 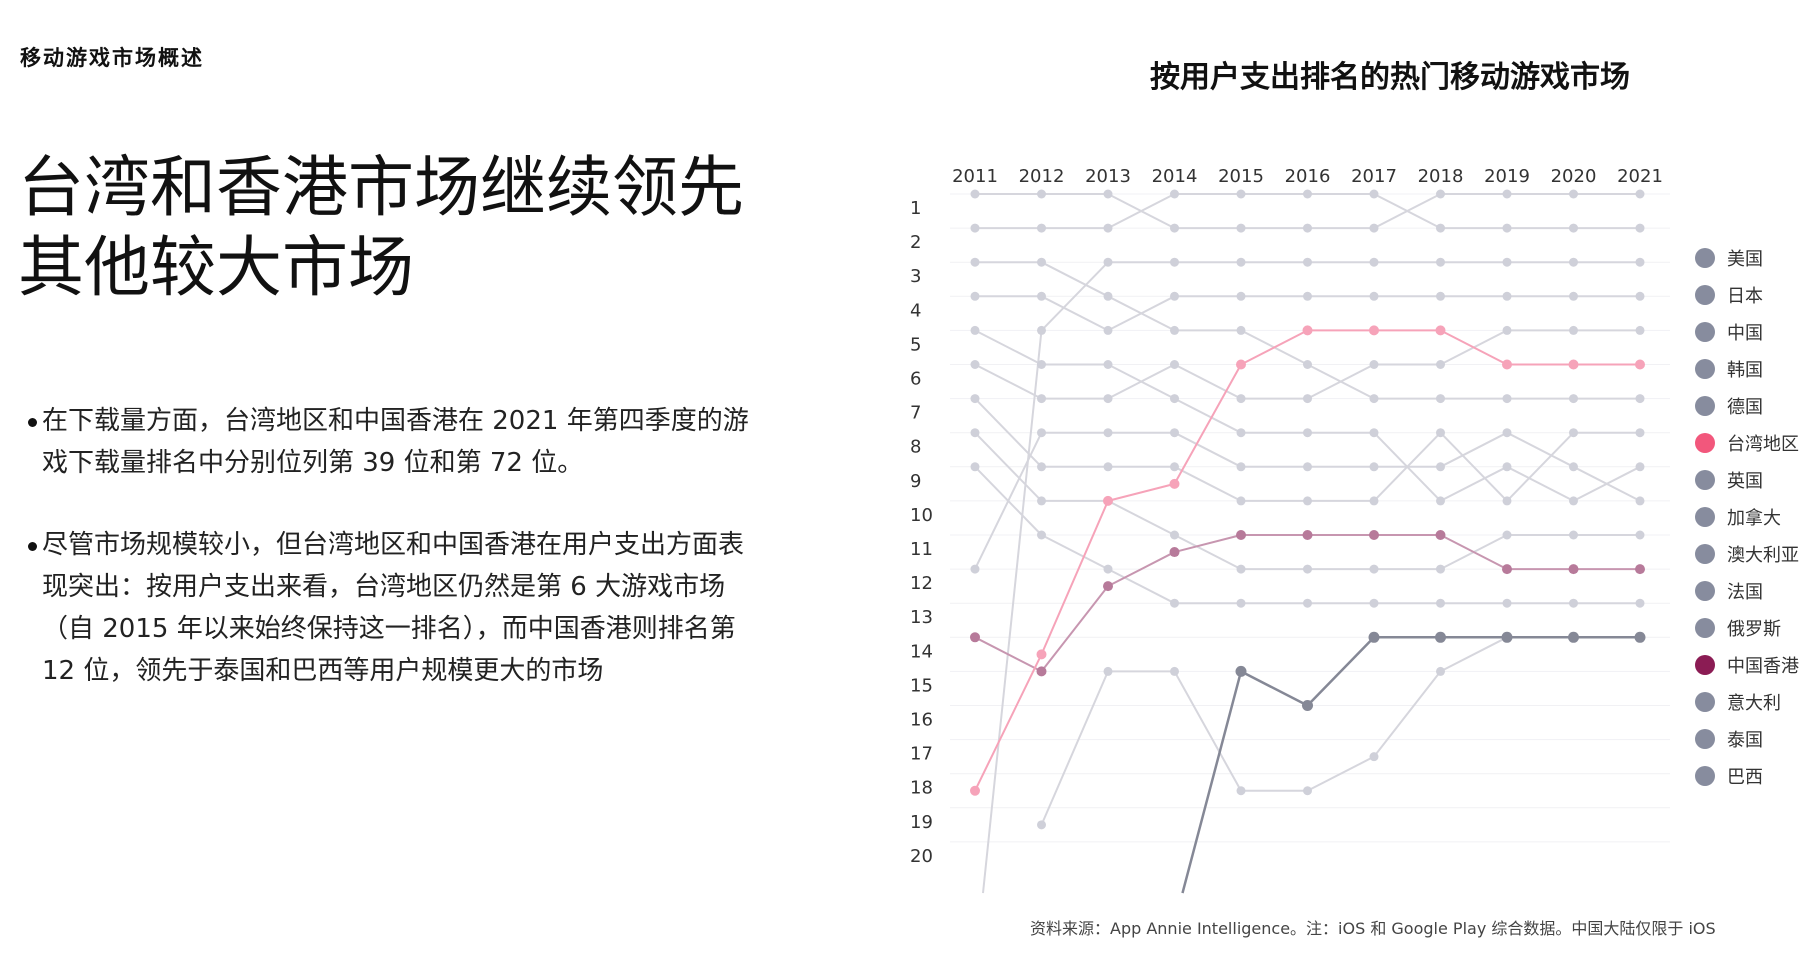 What do you see at coordinates (921, 583) in the screenshot?
I see `y-tick-label: 12` at bounding box center [921, 583].